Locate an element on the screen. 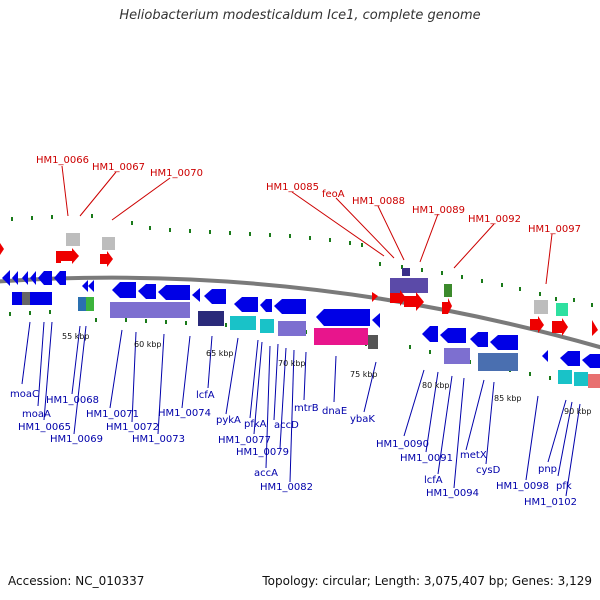  reverse-label: mtrB is located at coordinates (306, 408).